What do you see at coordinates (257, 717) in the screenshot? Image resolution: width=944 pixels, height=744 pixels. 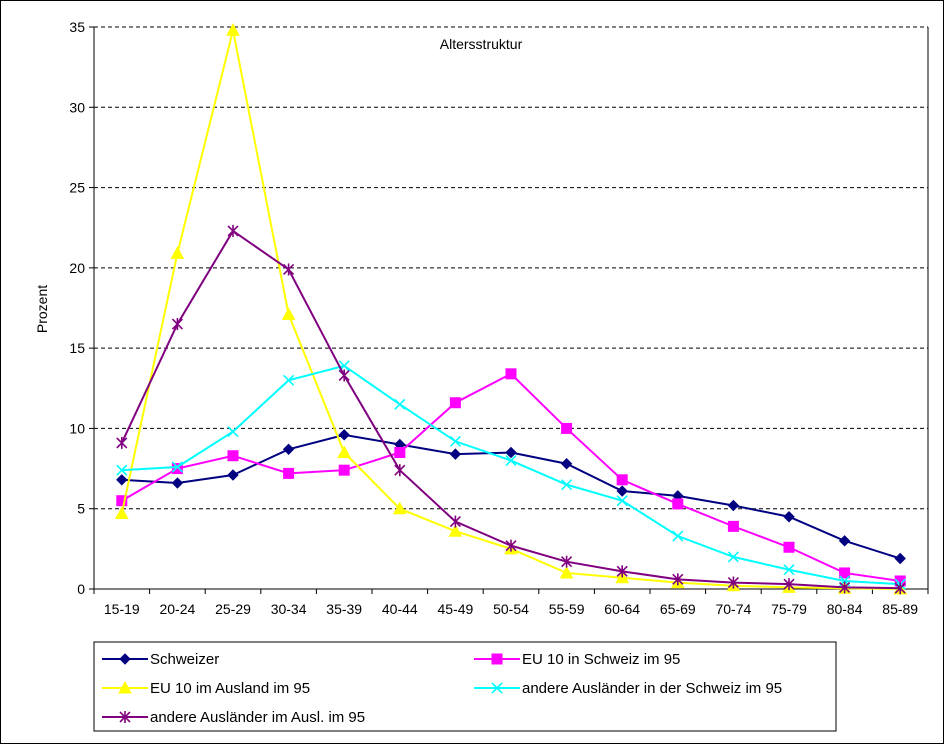 I see `legend-label: andere Ausländer im Ausl. im 95` at bounding box center [257, 717].